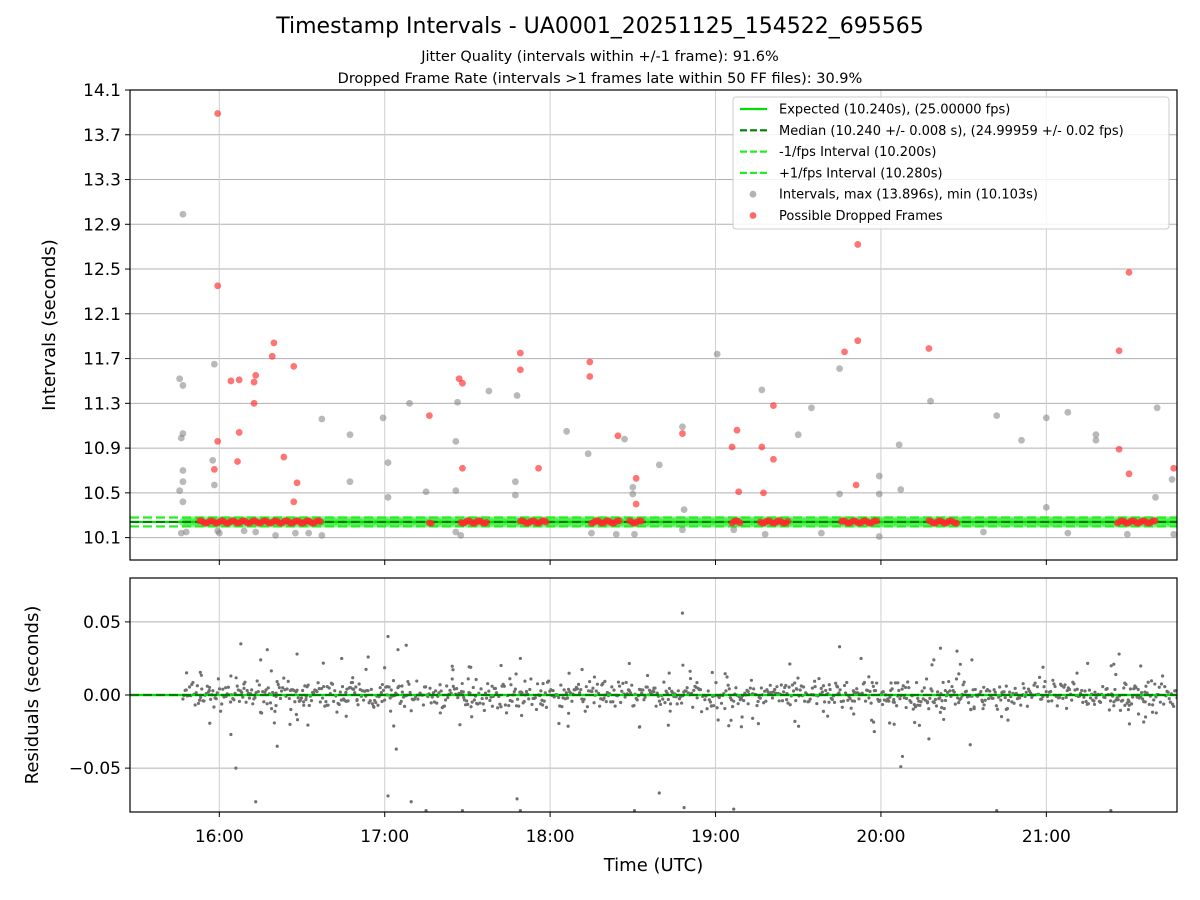  I want to click on intervals-y-tick-label: 11.3, so click(102, 404).